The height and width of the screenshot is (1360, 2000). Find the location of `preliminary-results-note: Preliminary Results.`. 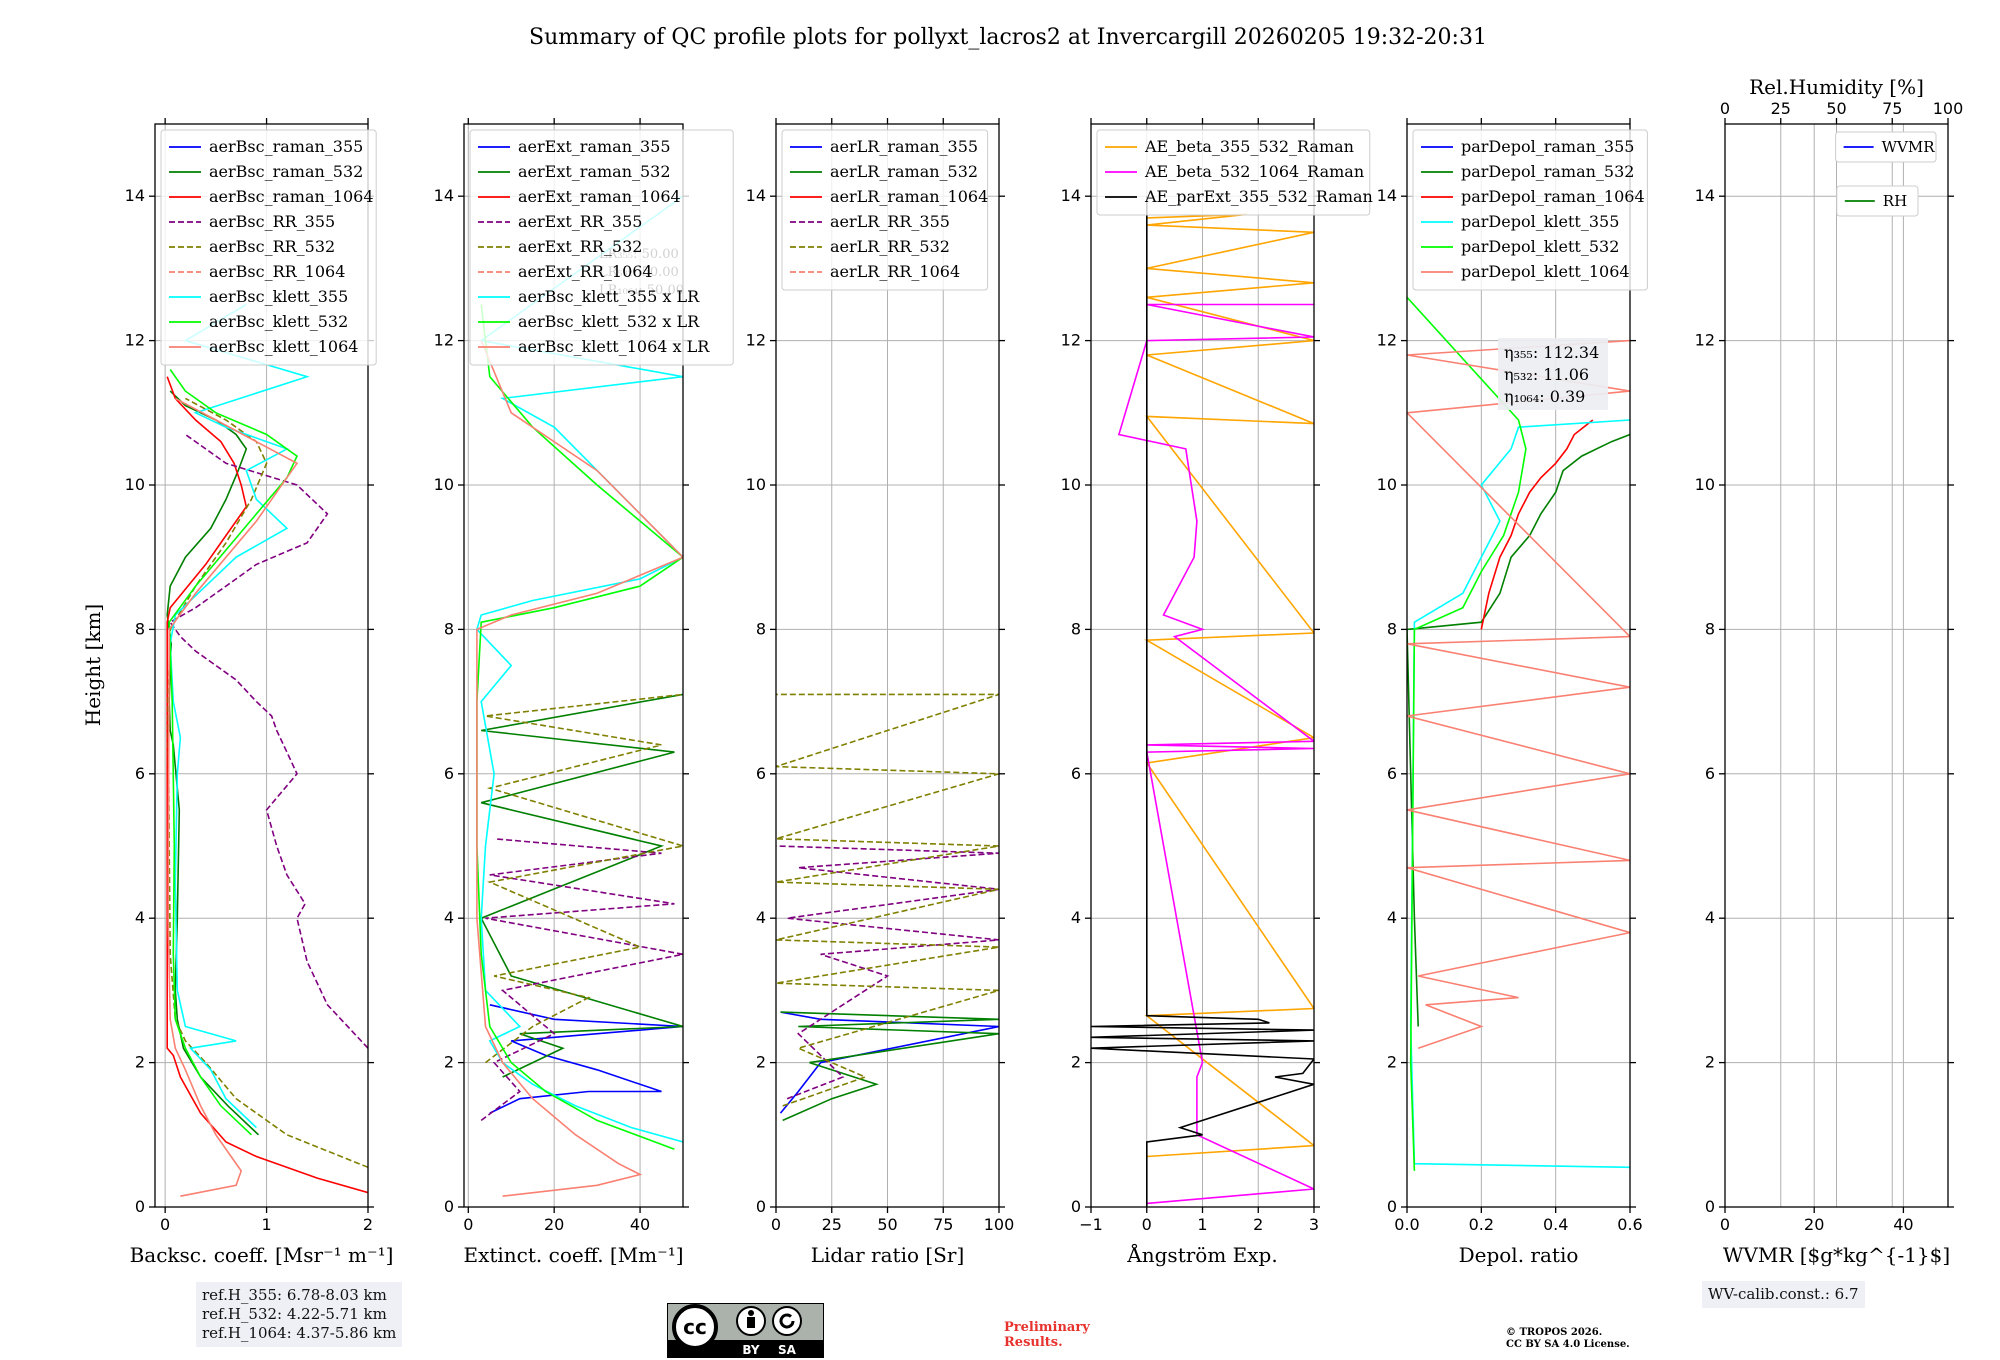

preliminary-results-note: Preliminary Results. is located at coordinates (1047, 1335).